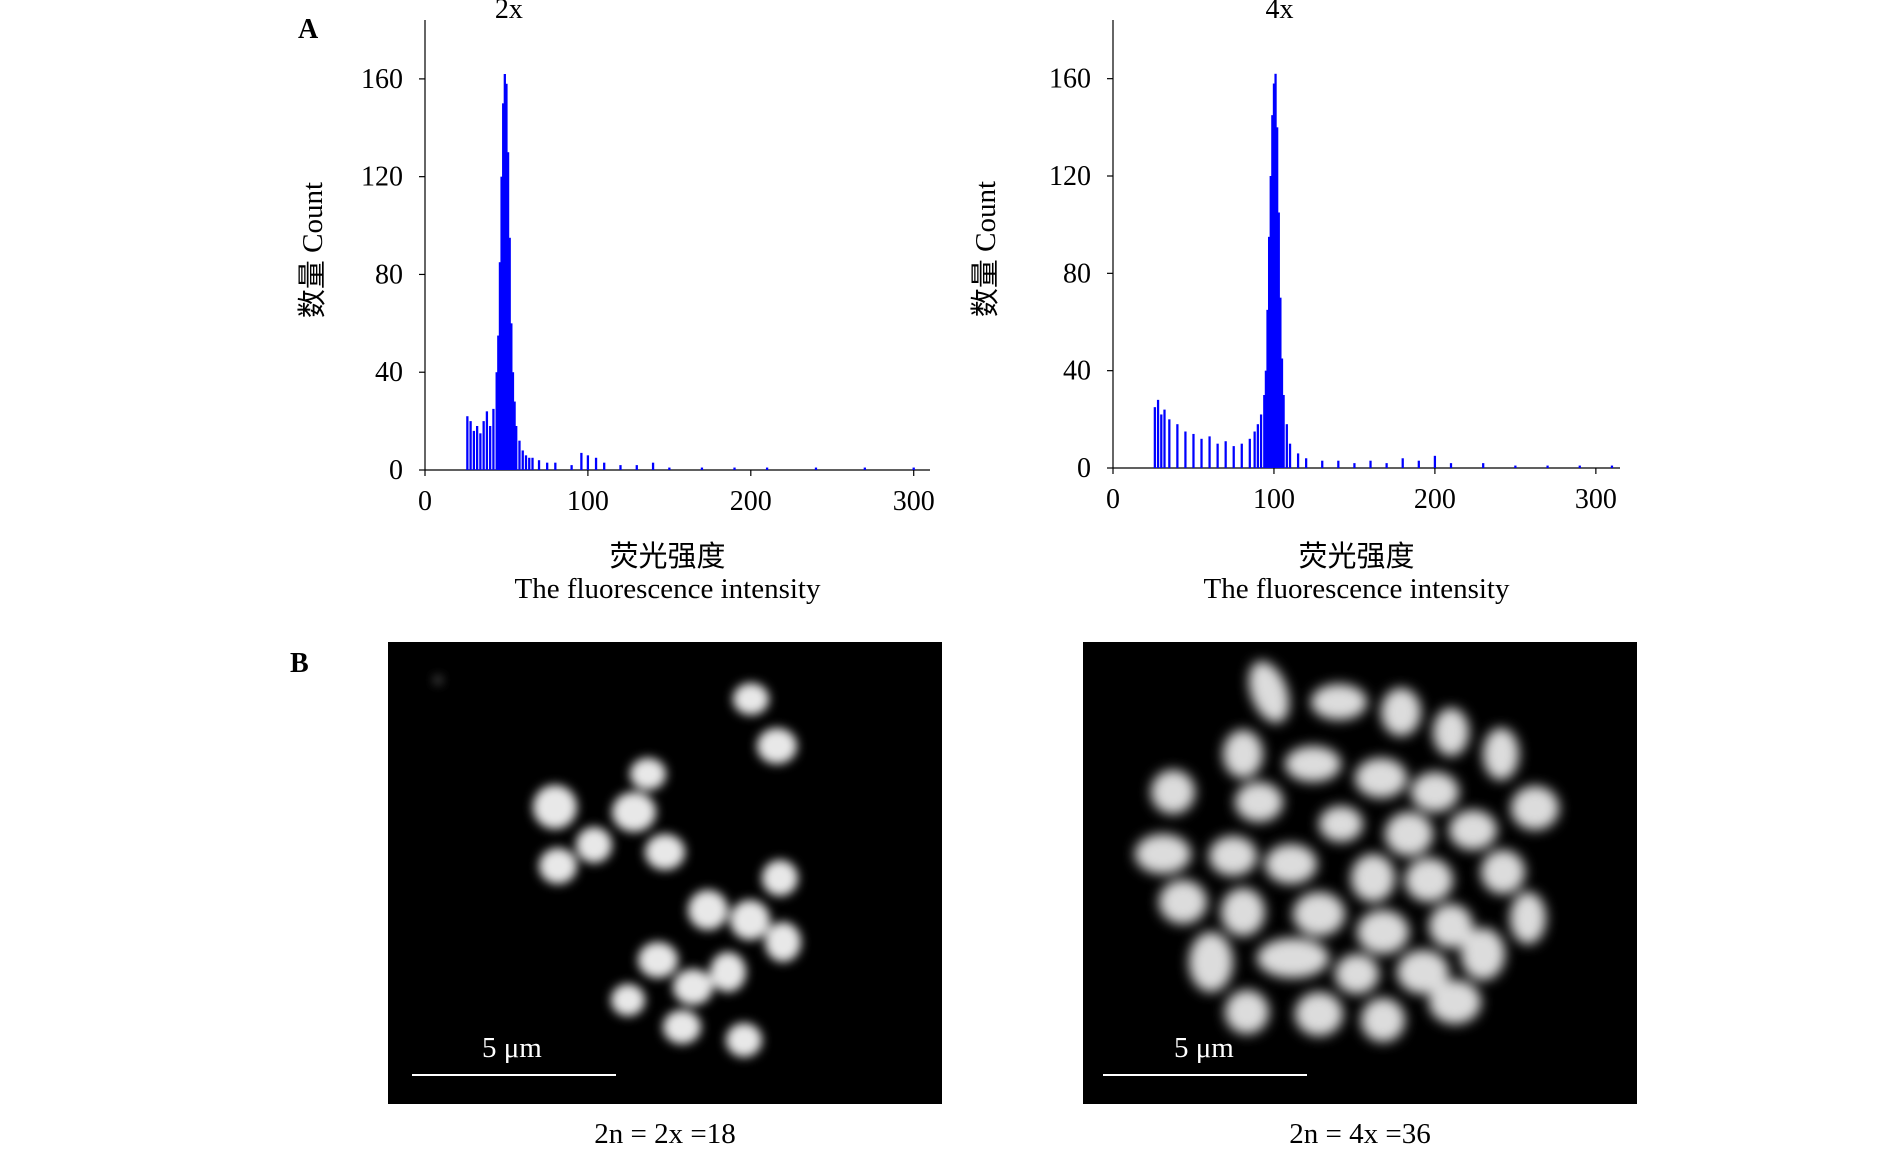  What do you see at coordinates (1204, 1048) in the screenshot?
I see `scale-bar-label: 5 μm` at bounding box center [1204, 1048].